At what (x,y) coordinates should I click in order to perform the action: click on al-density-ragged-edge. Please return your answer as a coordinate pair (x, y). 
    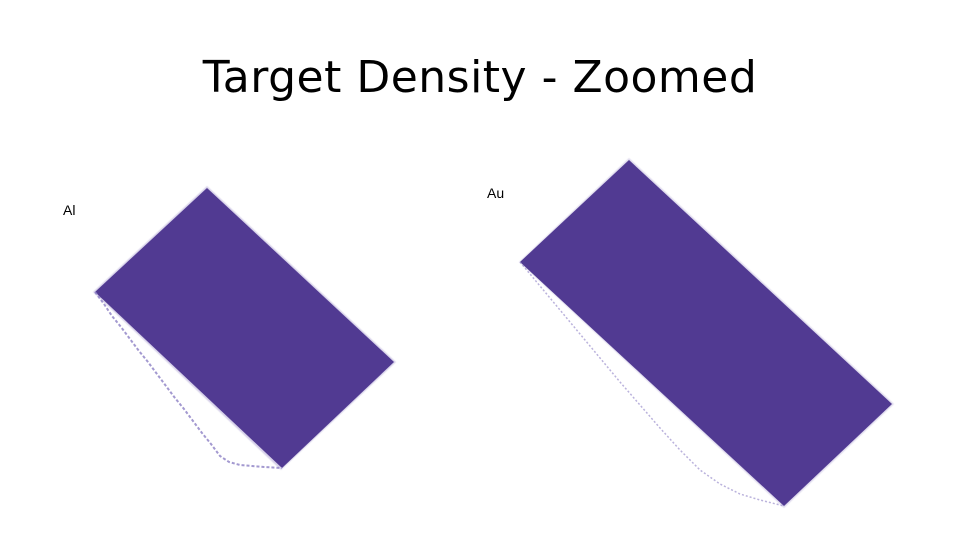
    Looking at the image, I should click on (188, 380).